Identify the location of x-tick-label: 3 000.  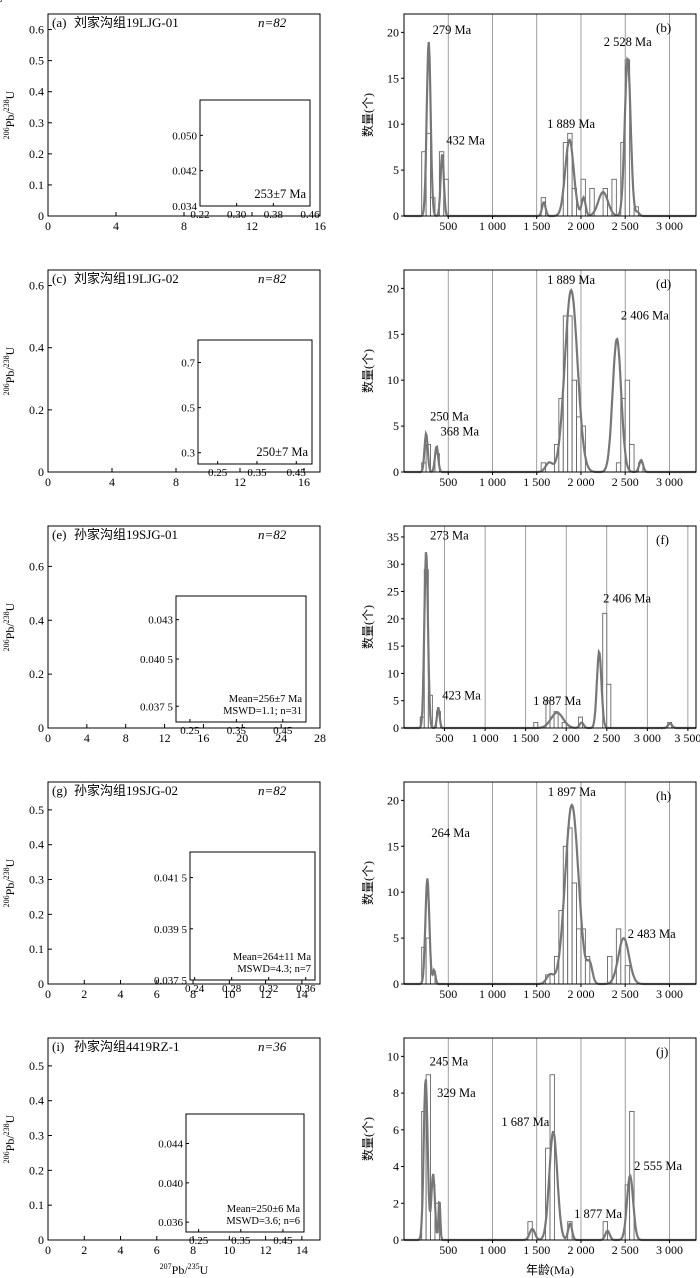
(669, 994).